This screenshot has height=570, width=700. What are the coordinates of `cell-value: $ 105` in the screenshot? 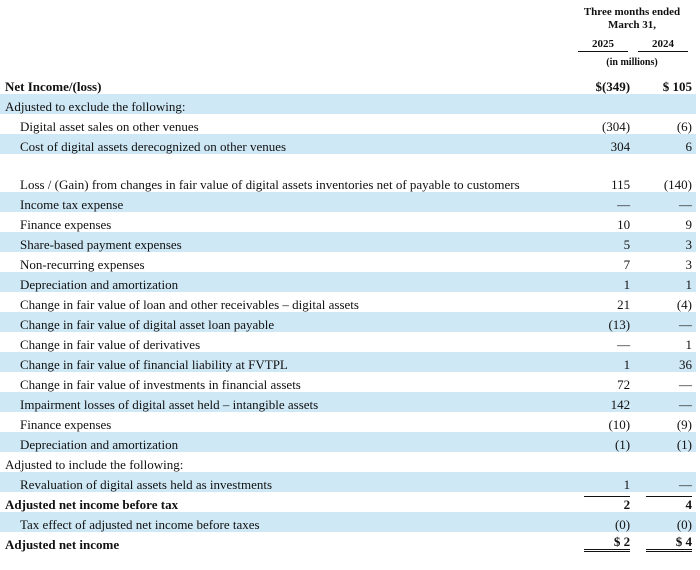 It's located at (677, 86).